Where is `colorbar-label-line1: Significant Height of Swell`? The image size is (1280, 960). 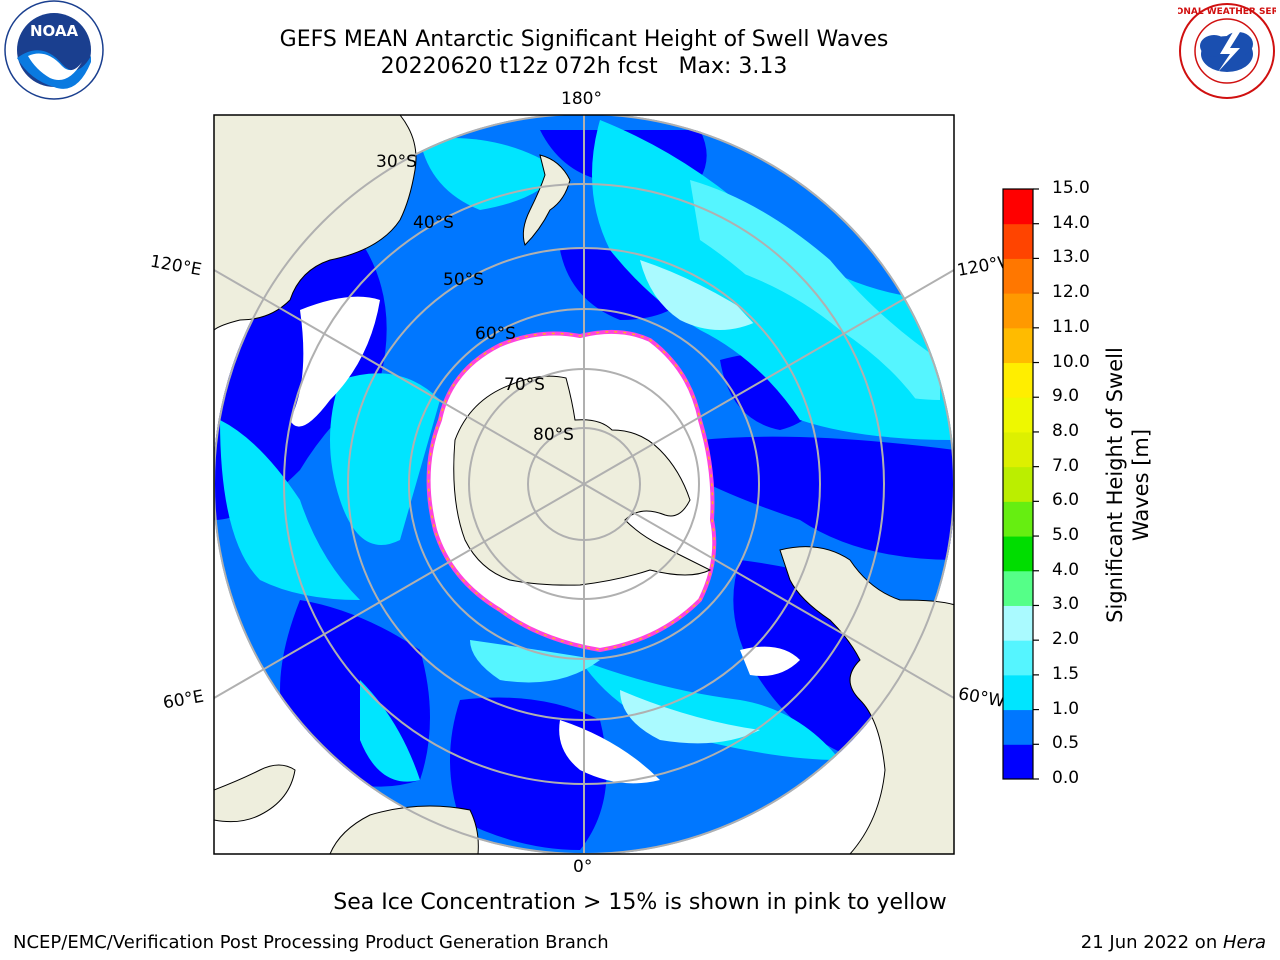 colorbar-label-line1: Significant Height of Swell is located at coordinates (1115, 485).